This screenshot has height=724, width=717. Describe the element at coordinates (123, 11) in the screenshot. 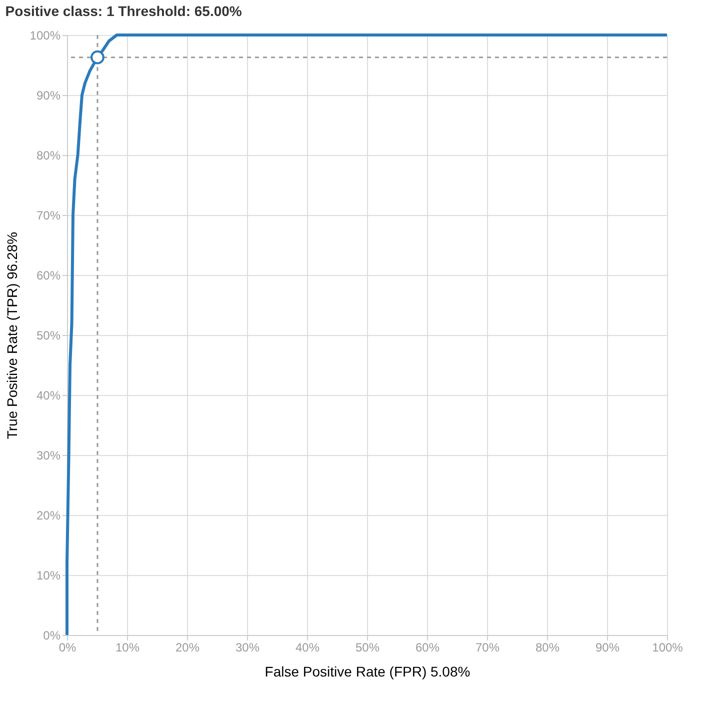

I see `chart-title: Positive class: 1 Threshold: 65.00%` at that location.